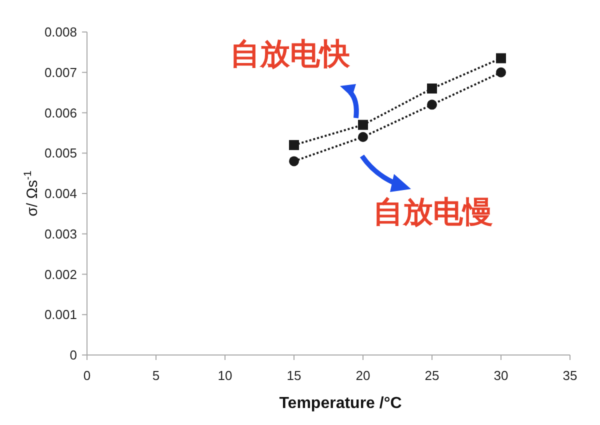 This screenshot has height=425, width=600. What do you see at coordinates (294, 375) in the screenshot?
I see `x-tick-label: 15` at bounding box center [294, 375].